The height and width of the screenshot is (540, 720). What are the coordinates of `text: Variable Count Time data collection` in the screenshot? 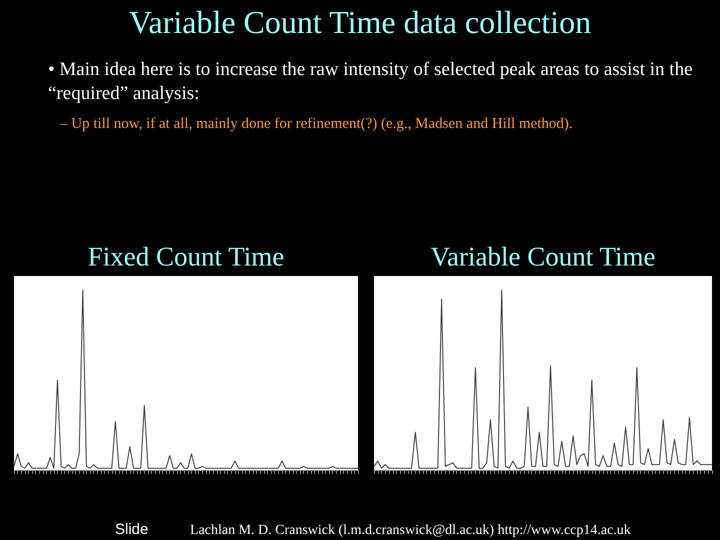 It's located at (360, 22).